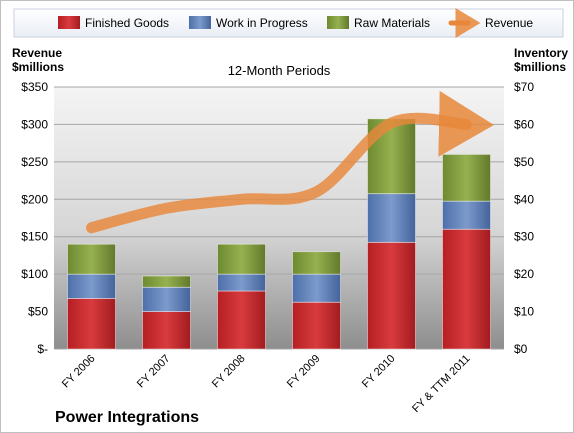 The height and width of the screenshot is (433, 574). I want to click on right-tick-label: $10, so click(524, 312).